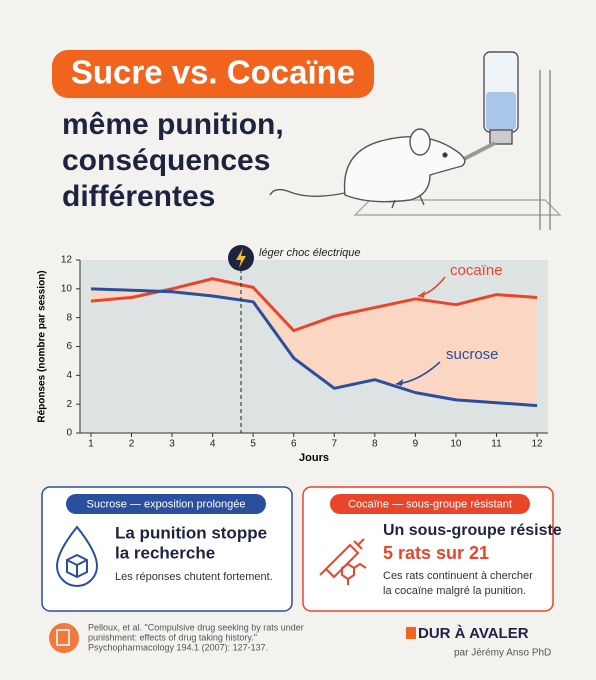 Image resolution: width=596 pixels, height=680 pixels. Describe the element at coordinates (69, 375) in the screenshot. I see `y-tick-label: 4` at that location.